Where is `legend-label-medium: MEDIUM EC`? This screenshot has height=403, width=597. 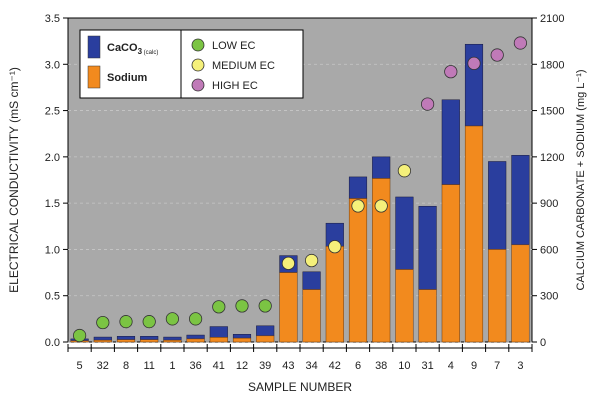
legend-label-medium: MEDIUM EC is located at coordinates (243, 66).